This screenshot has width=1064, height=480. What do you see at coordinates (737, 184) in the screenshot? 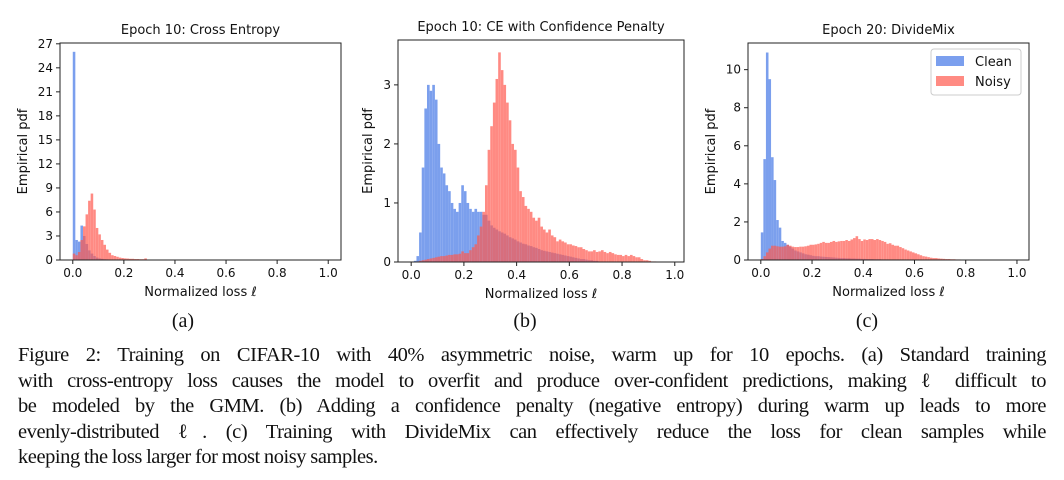
I see `y-tick-label: 4` at bounding box center [737, 184].